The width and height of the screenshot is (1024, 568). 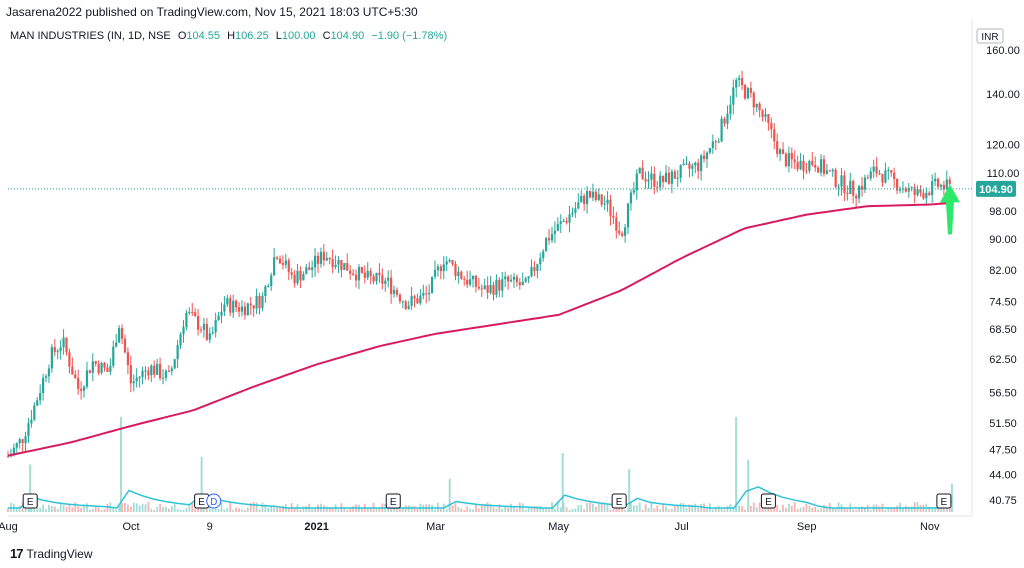 What do you see at coordinates (393, 502) in the screenshot?
I see `earnings-marker-label: E` at bounding box center [393, 502].